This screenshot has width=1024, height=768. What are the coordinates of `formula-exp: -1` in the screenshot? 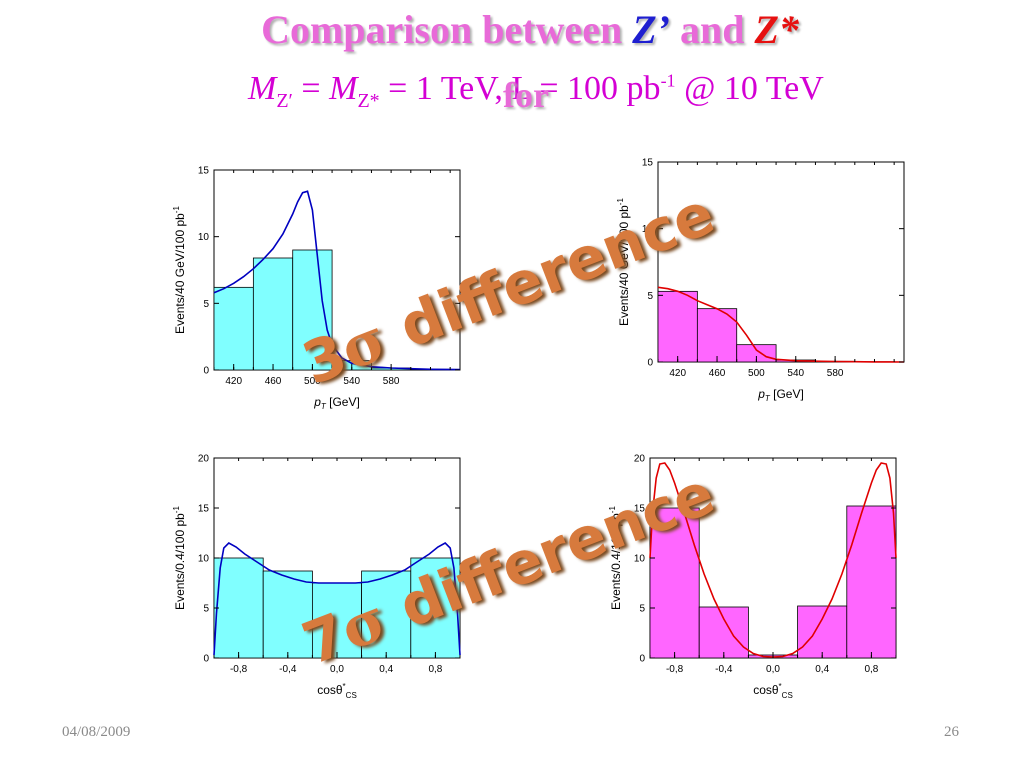 It's located at (668, 80).